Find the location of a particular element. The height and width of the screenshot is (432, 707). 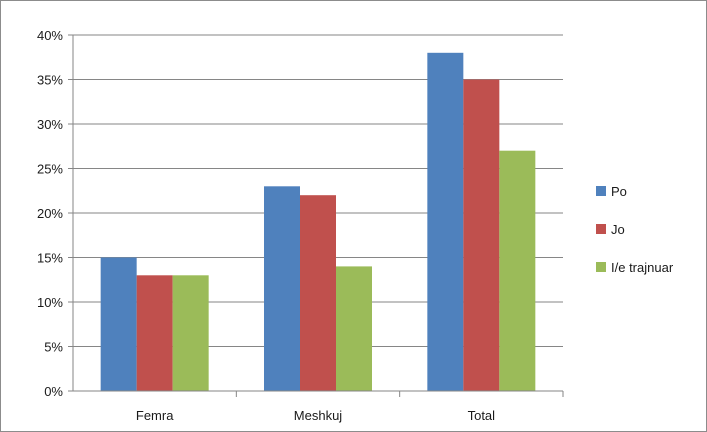

legend: Po Jo I/e trajnuar is located at coordinates (635, 229).